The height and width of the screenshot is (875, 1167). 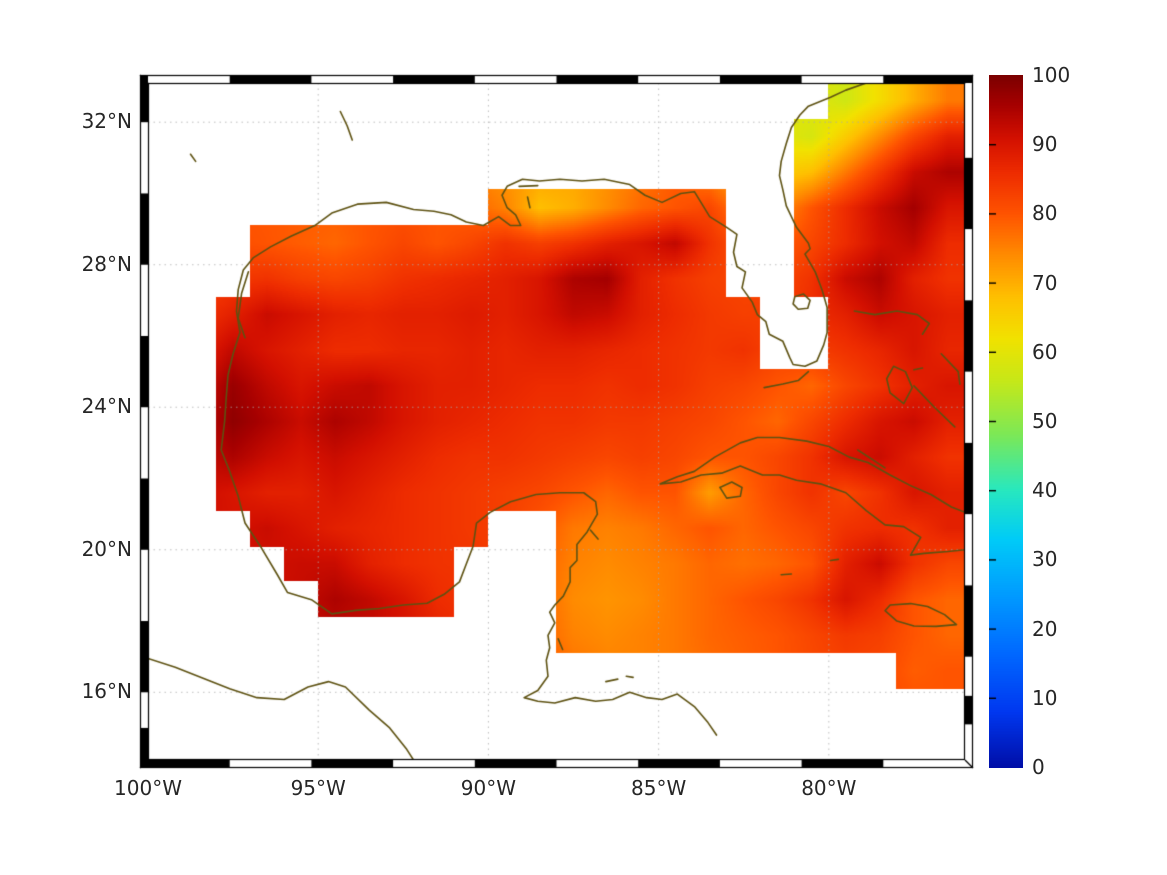 I want to click on x-tick-label: 85°W, so click(x=659, y=788).